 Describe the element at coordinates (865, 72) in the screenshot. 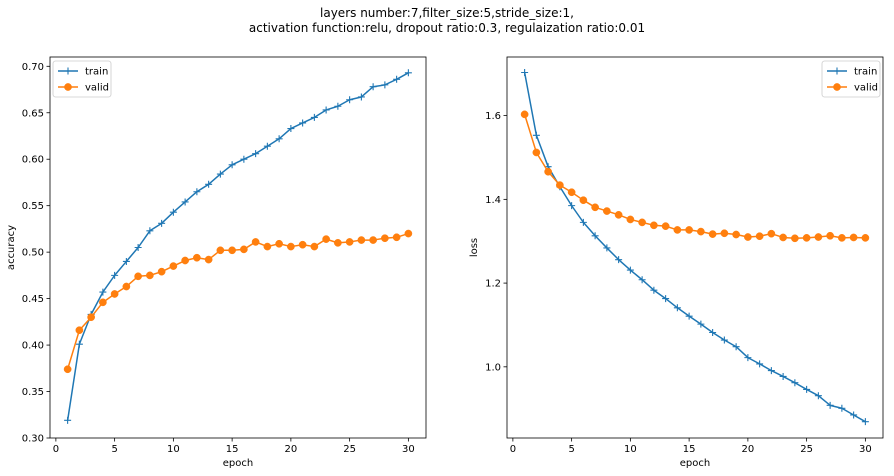

I see `legend-label-train: train` at that location.